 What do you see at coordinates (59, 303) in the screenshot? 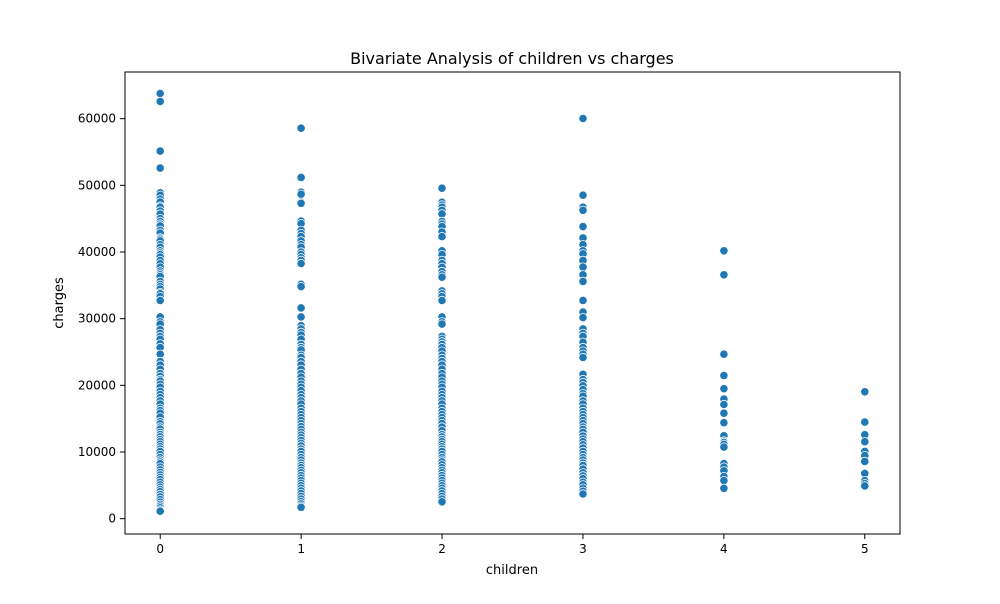
I see `y-axis-label: charges` at bounding box center [59, 303].